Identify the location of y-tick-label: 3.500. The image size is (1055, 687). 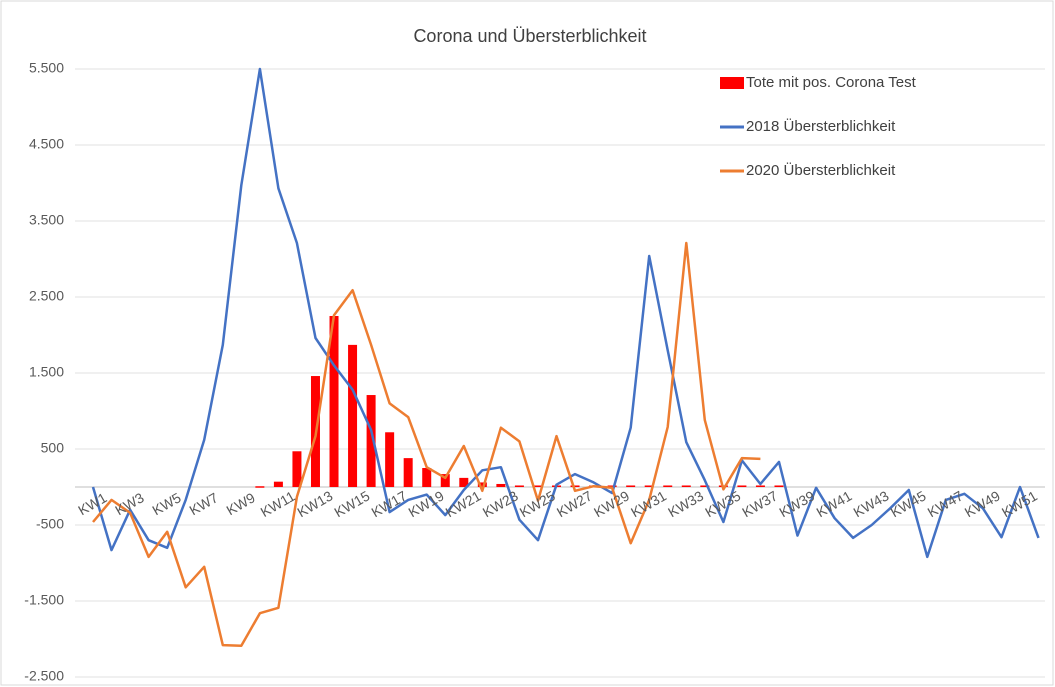
(46, 220).